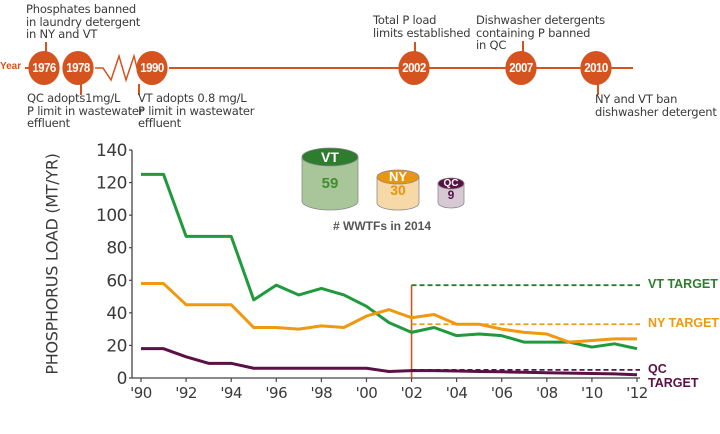 This screenshot has width=720, height=434. I want to click on x-tick-label: '00, so click(367, 393).